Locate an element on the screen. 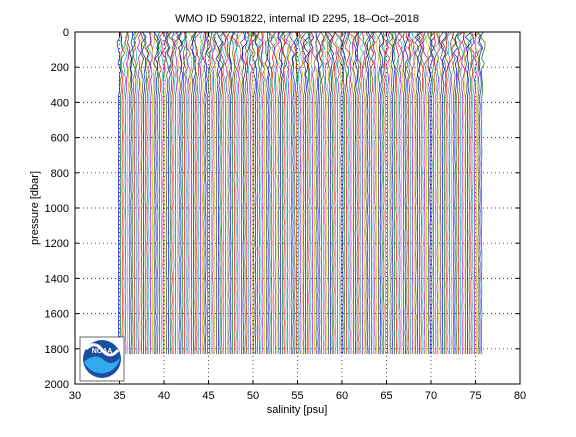 This screenshot has width=576, height=437. noaa-logo: NOAA is located at coordinates (102, 359).